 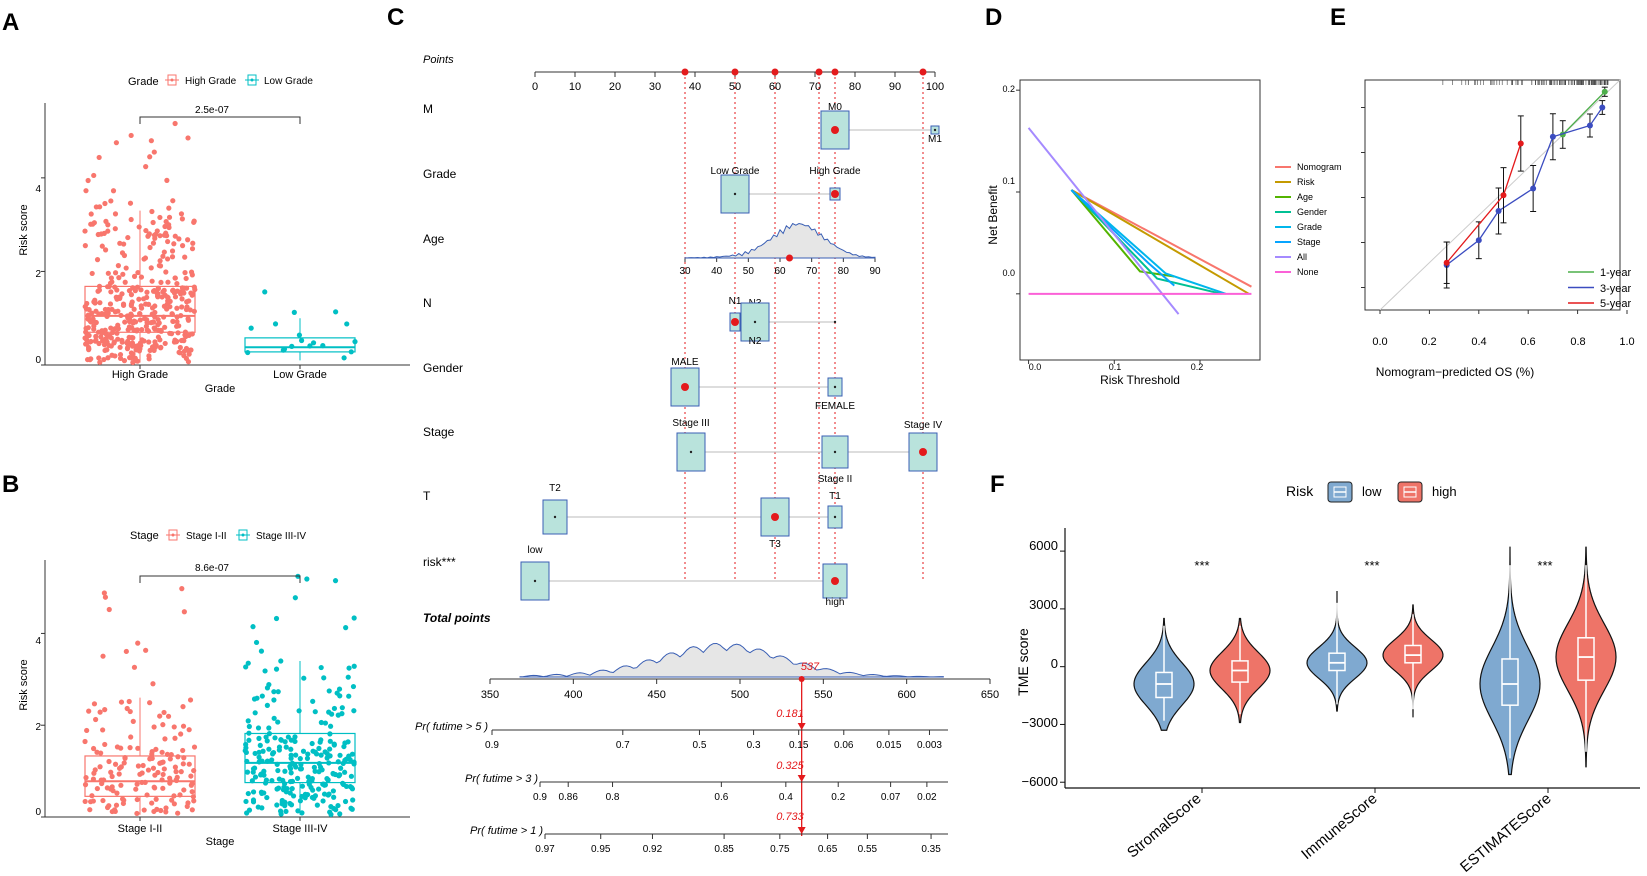 I want to click on level-label: N2, so click(x=755, y=341).